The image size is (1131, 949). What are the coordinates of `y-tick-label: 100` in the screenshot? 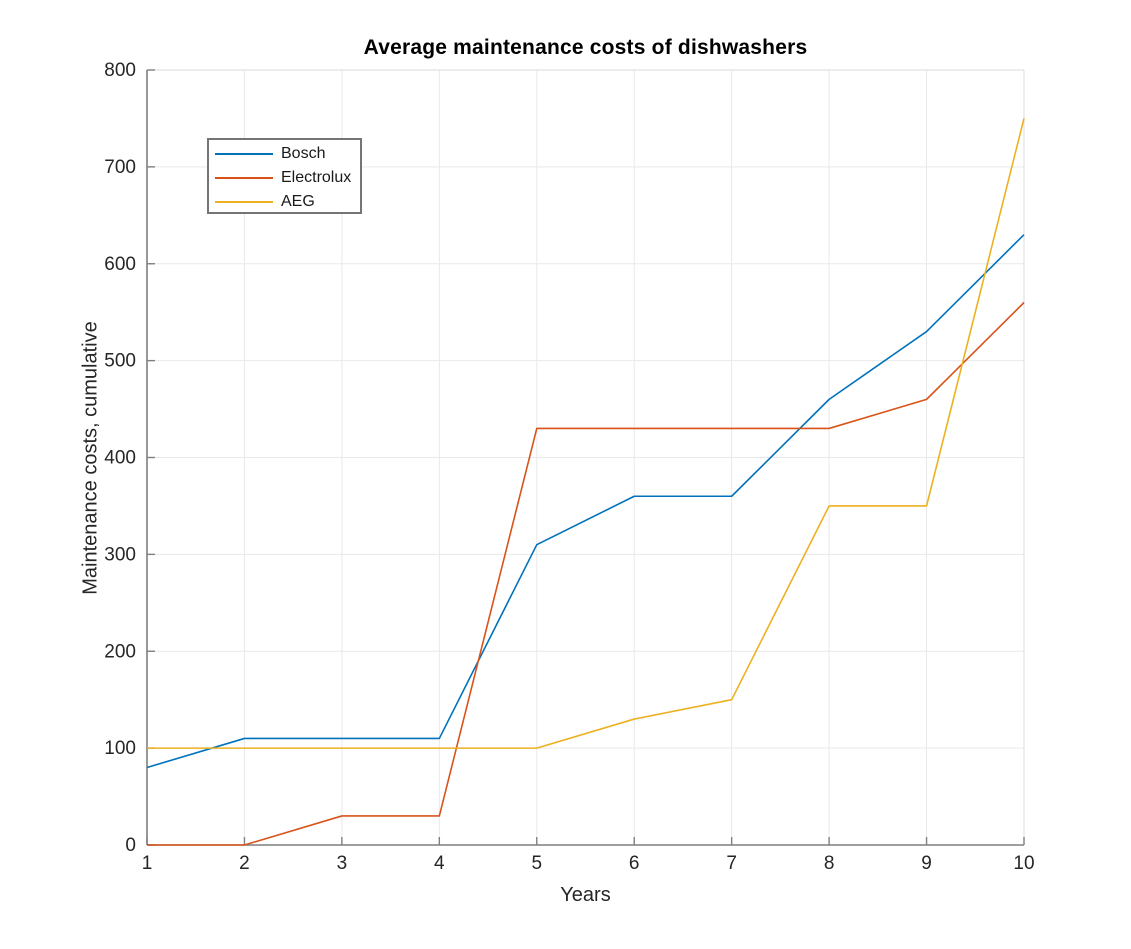 It's located at (120, 748).